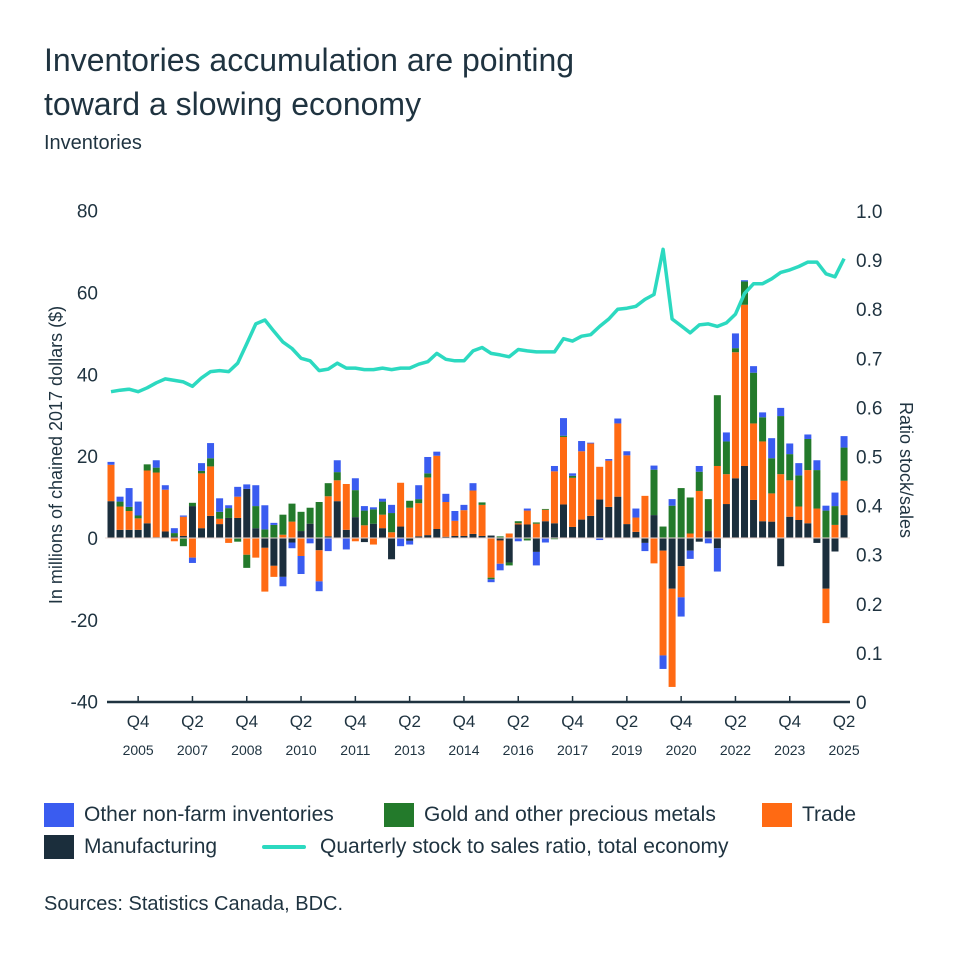 The image size is (960, 960). I want to click on legend-item-gold: Gold and other precious metals, so click(550, 815).